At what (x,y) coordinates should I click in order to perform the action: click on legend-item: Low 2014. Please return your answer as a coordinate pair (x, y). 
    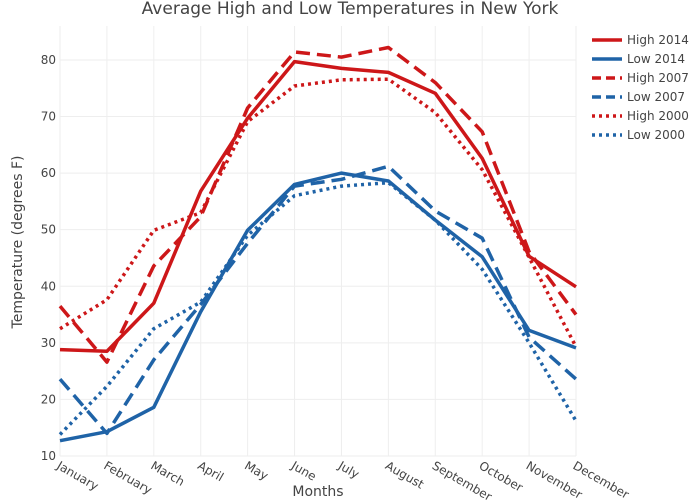
    Looking at the image, I should click on (638, 59).